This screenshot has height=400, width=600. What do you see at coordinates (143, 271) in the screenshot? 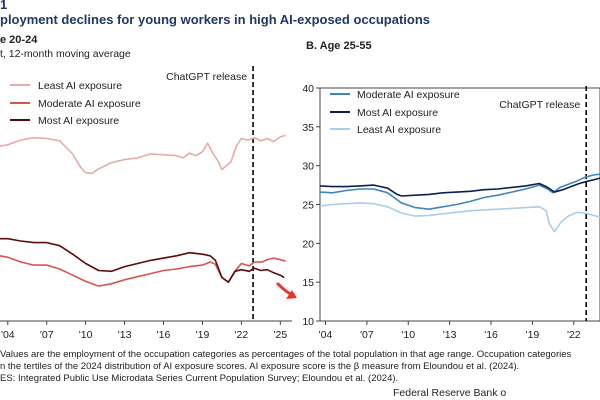
I see `series-line-moderate-ai-exposure-a` at bounding box center [143, 271].